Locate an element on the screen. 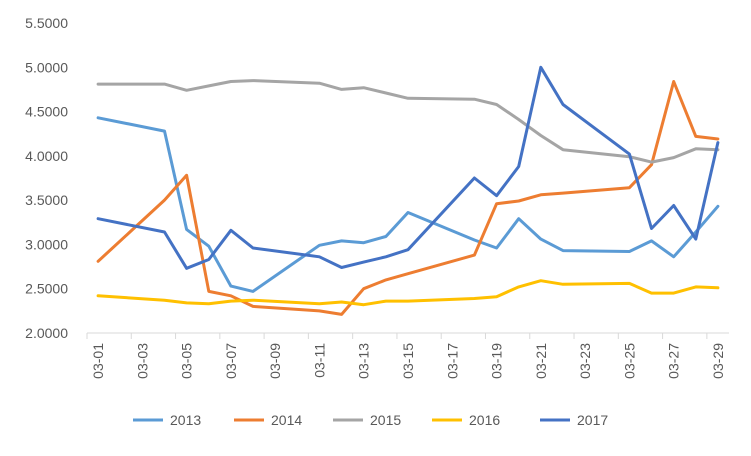 Image resolution: width=751 pixels, height=456 pixels. legend-label: 2015 is located at coordinates (385, 420).